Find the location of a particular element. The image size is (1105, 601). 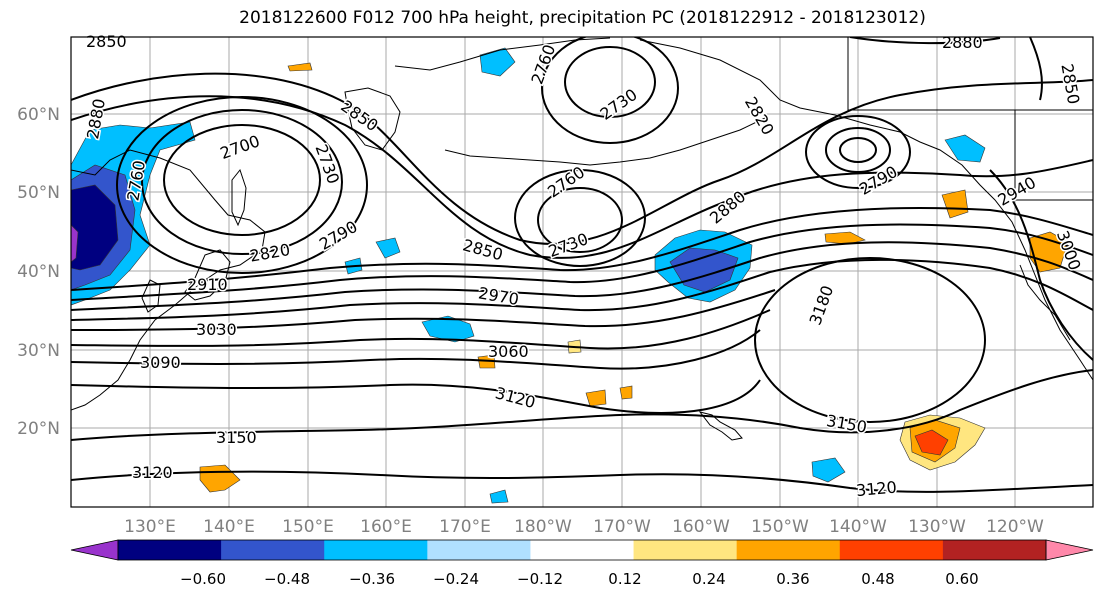

coast-kamchatka is located at coordinates (372, 119).